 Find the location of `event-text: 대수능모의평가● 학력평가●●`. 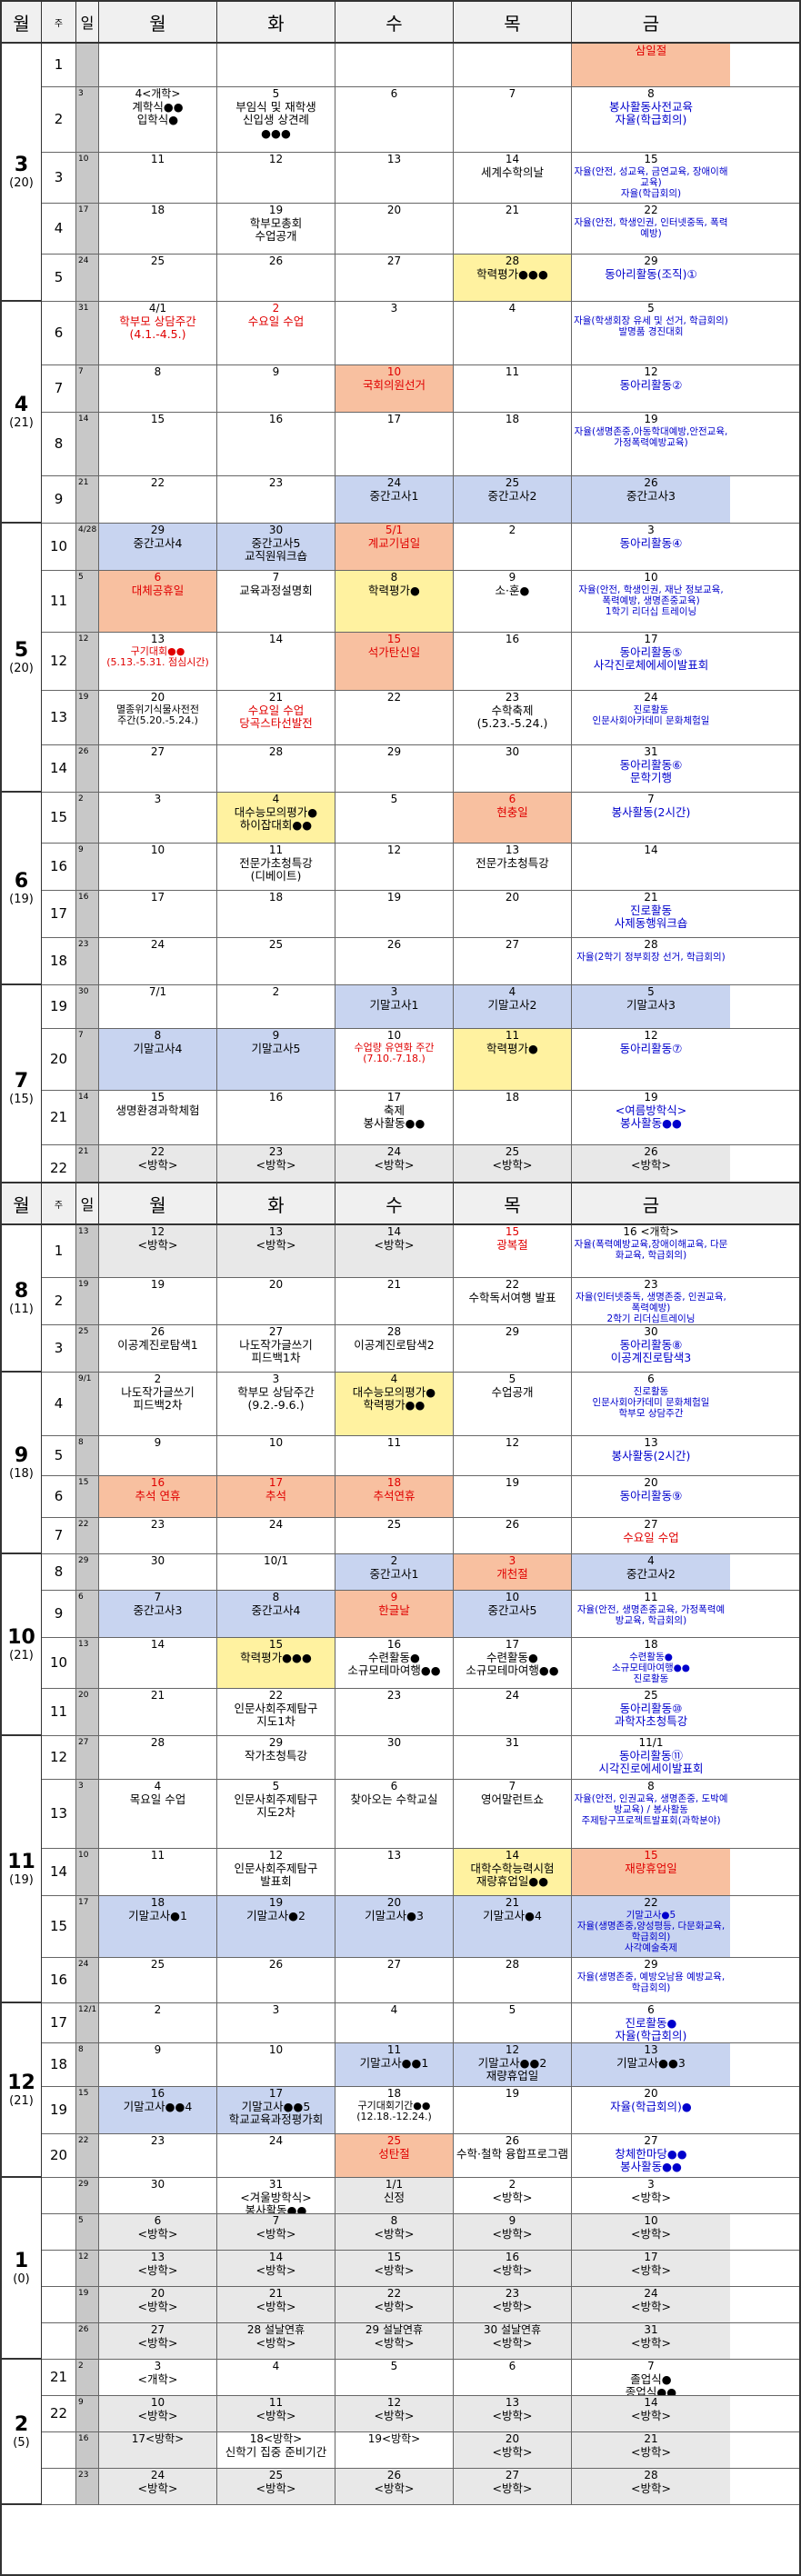

event-text: 대수능모의평가● 학력평가●● is located at coordinates (394, 1398).